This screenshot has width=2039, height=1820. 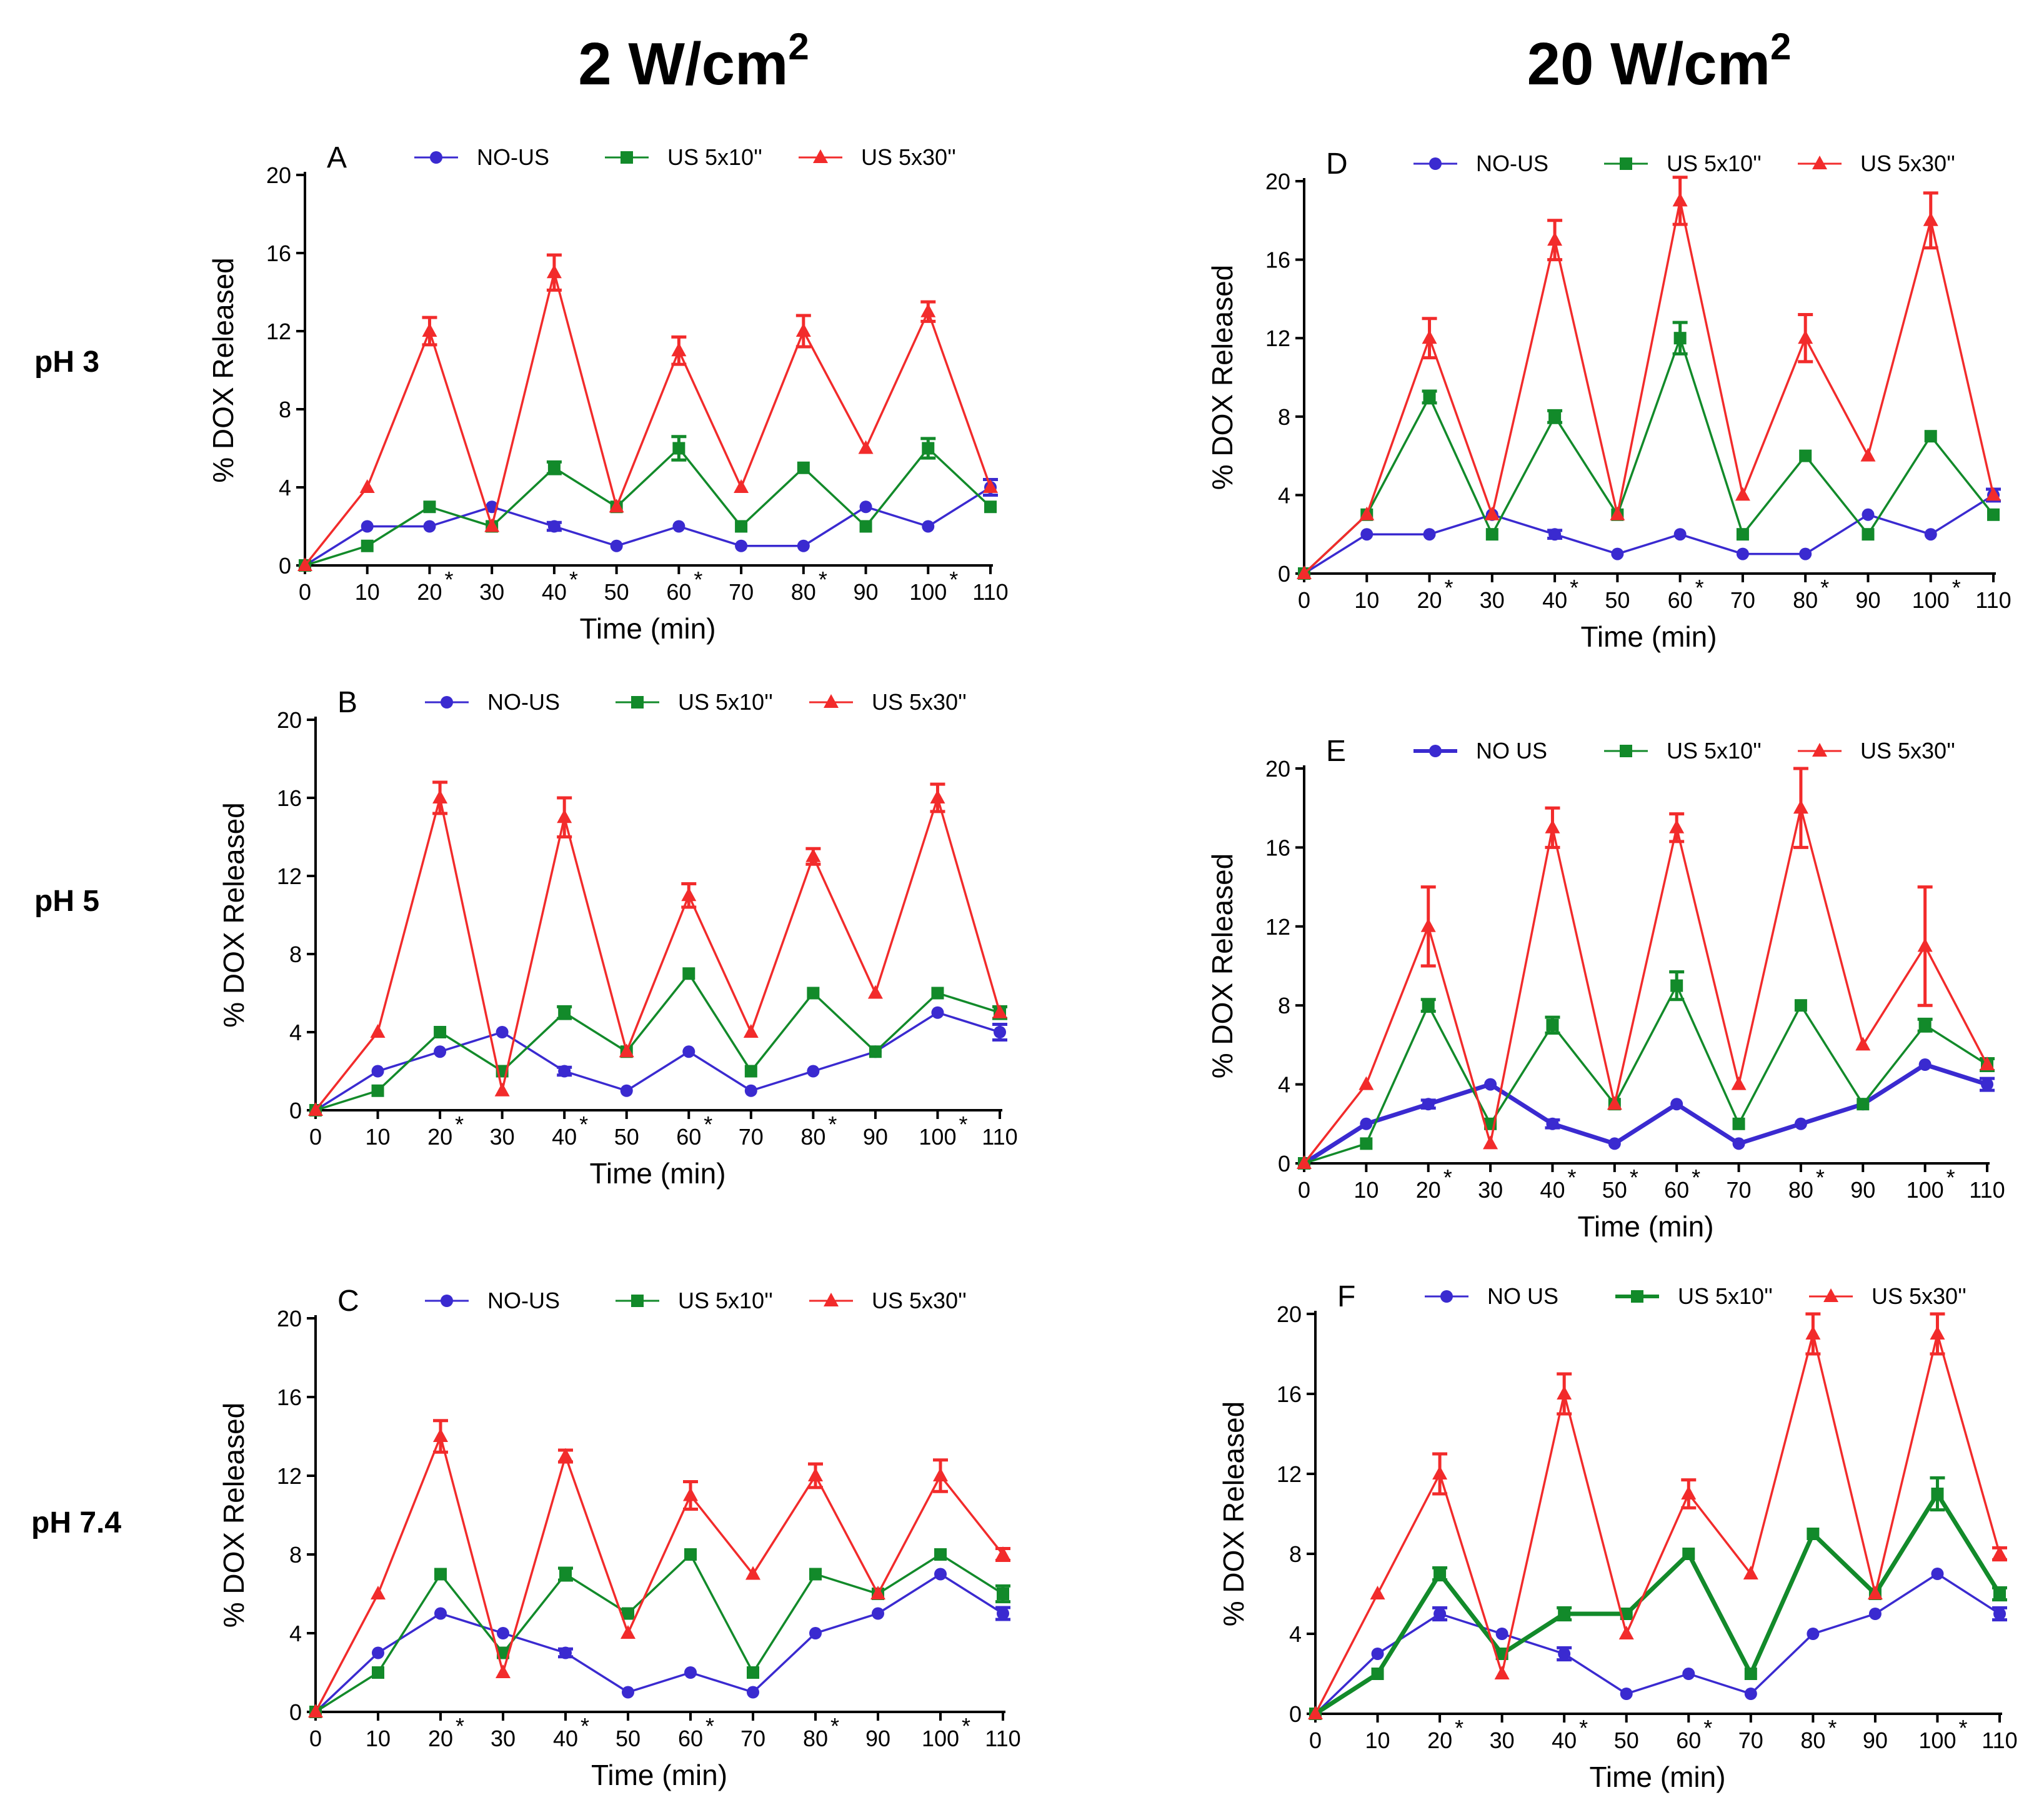 What do you see at coordinates (1812, 1740) in the screenshot?
I see `x-tick-label: 80` at bounding box center [1812, 1740].